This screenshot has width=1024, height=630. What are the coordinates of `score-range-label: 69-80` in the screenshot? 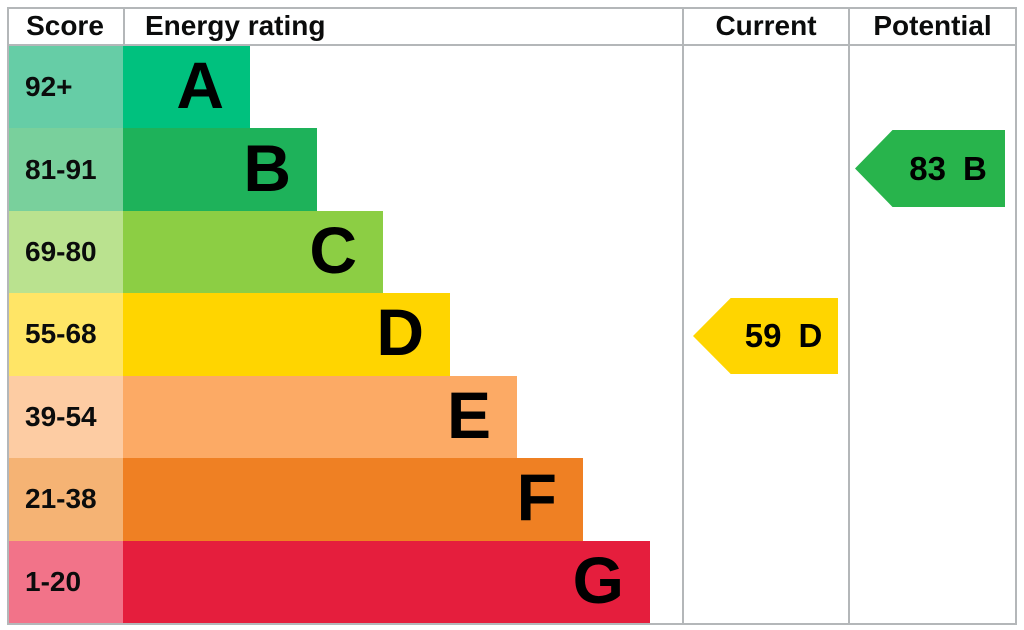 It's located at (61, 252).